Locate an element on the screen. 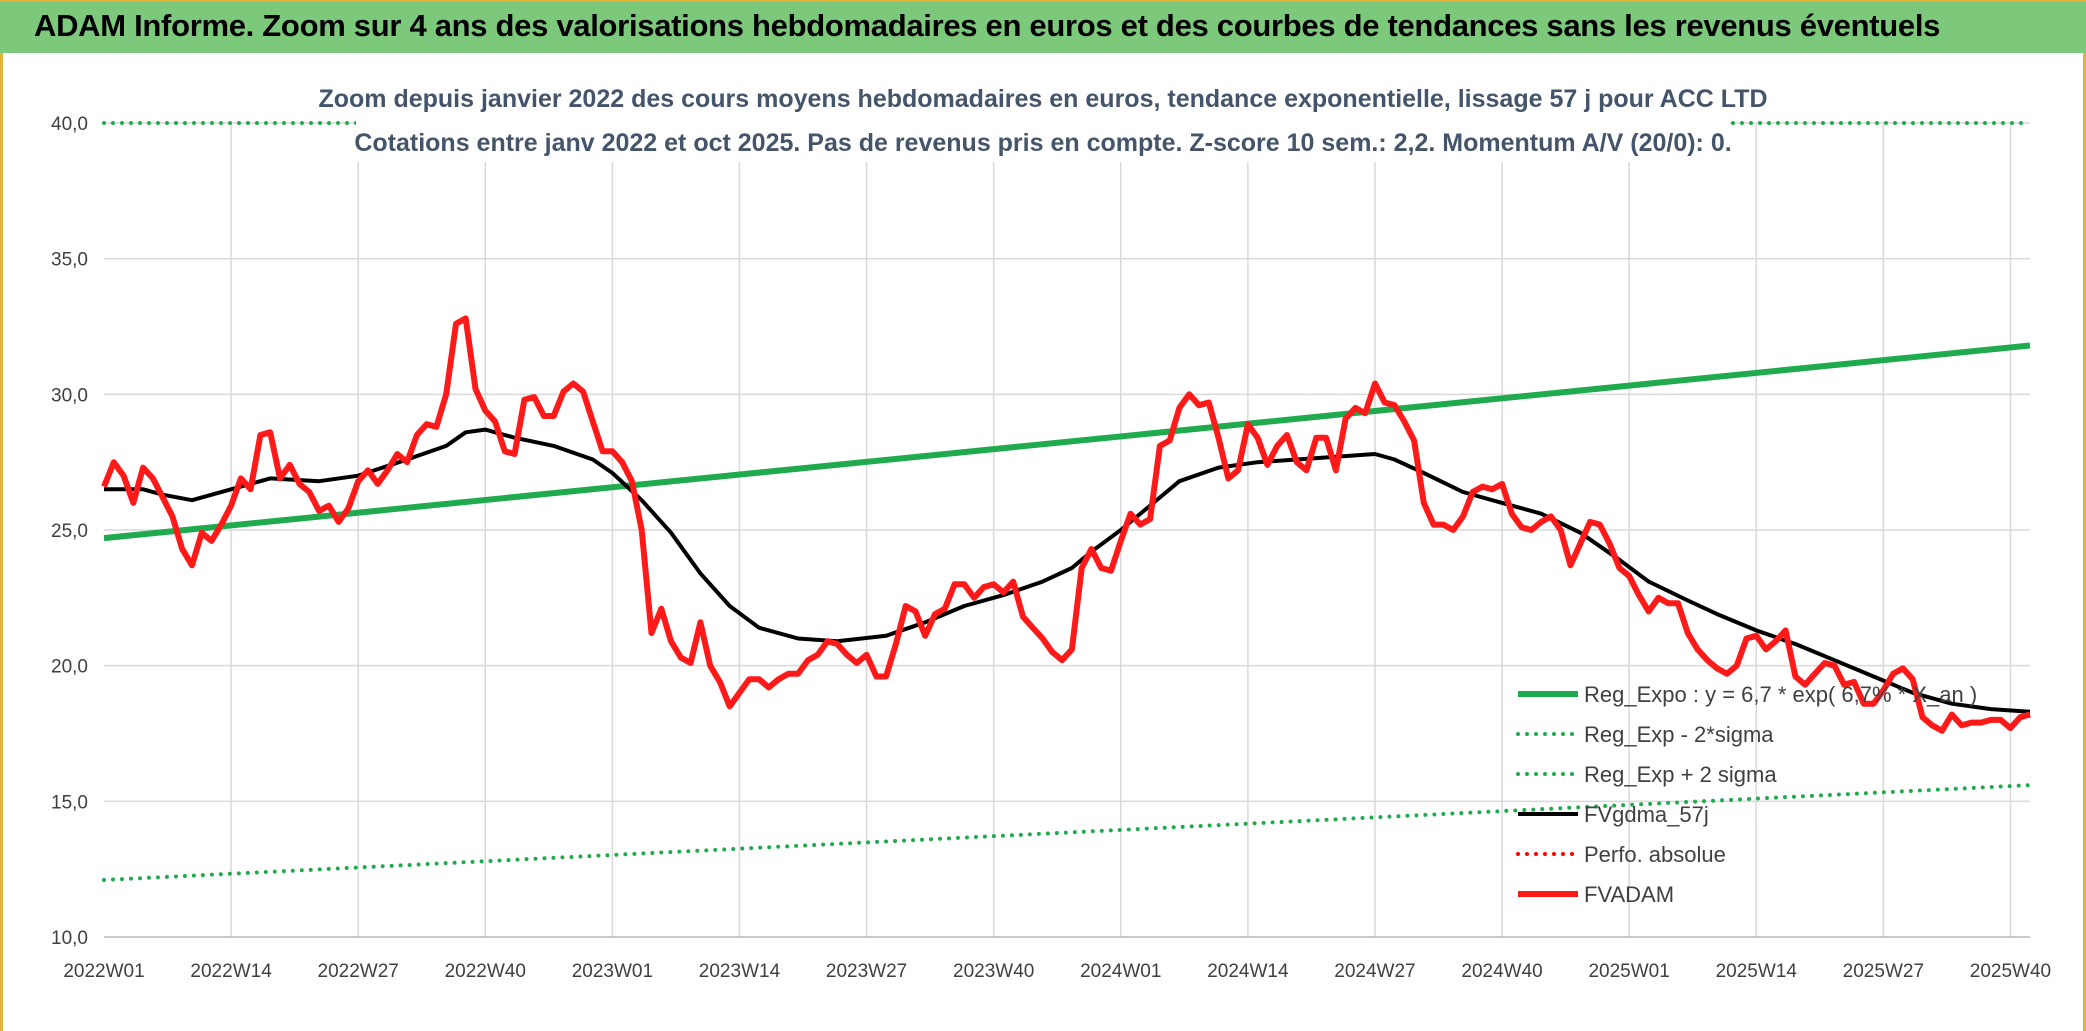  legend-label: Reg_Exp + 2 sigma is located at coordinates (1680, 774).